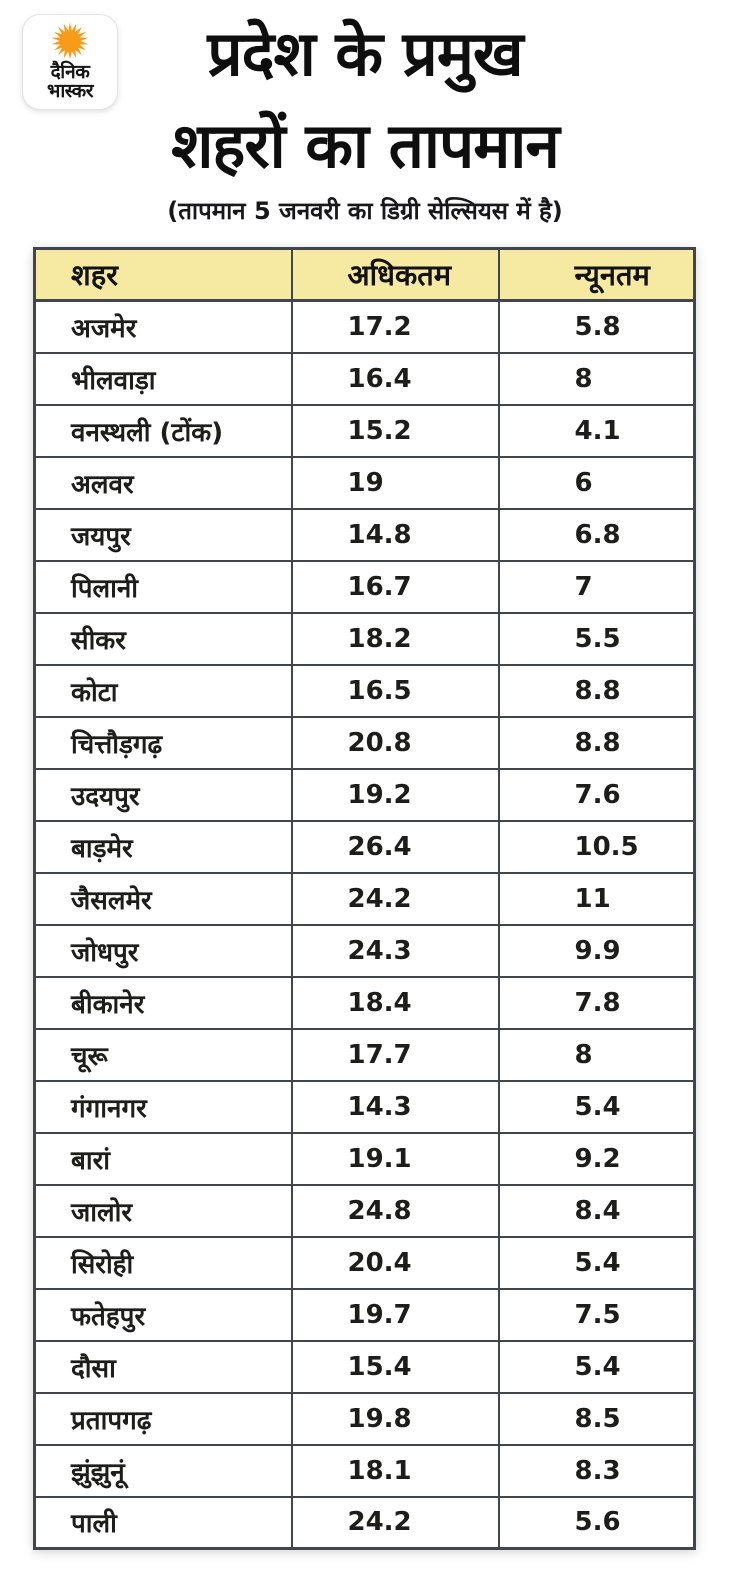 The width and height of the screenshot is (730, 1585). I want to click on table-row: बीकानेर 18.4 7.8, so click(364, 1002).